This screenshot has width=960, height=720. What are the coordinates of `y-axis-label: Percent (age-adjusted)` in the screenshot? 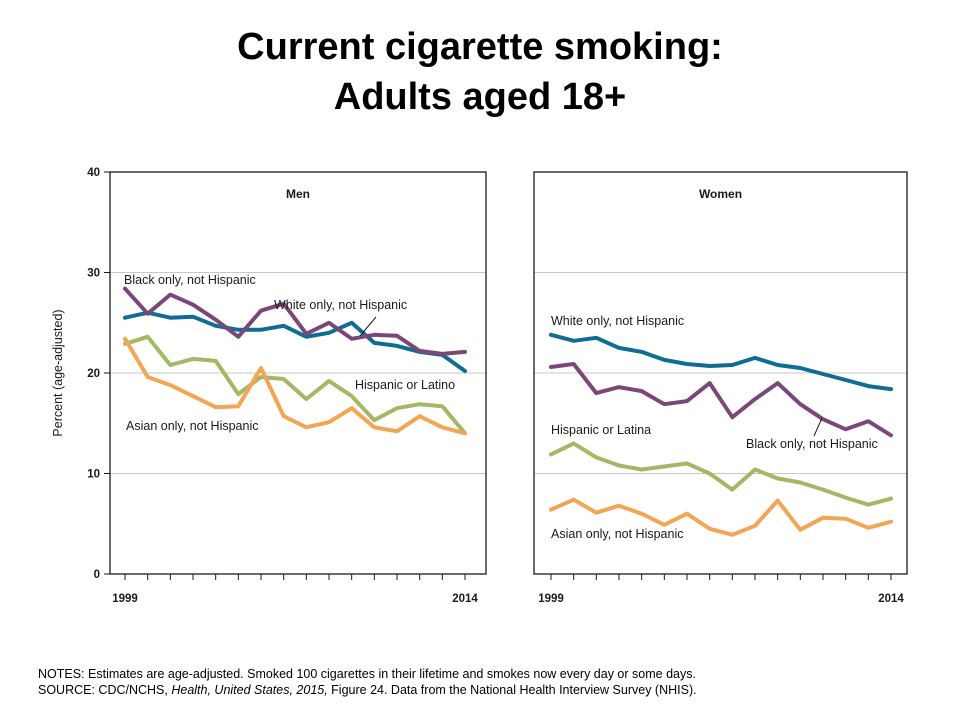 It's located at (58, 372).